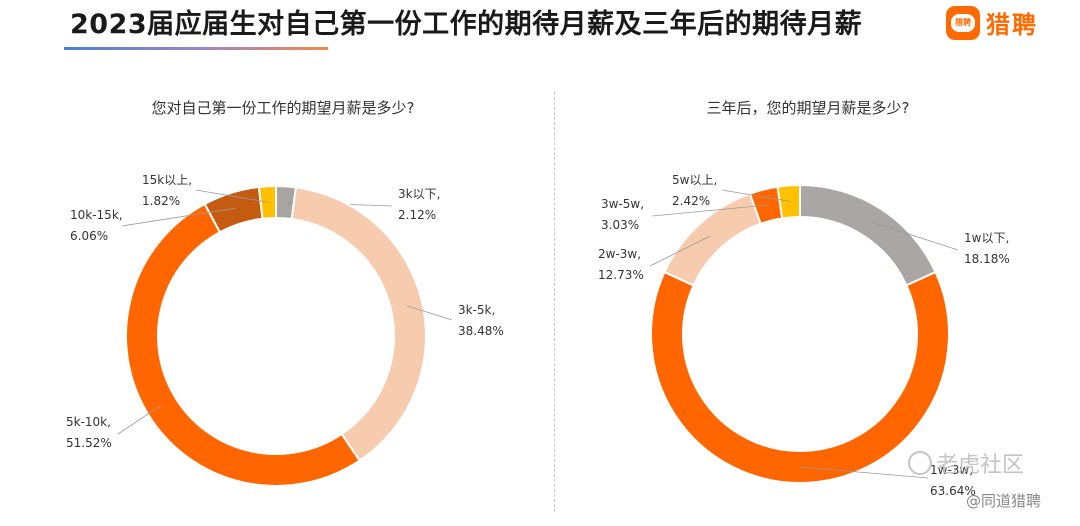  Describe the element at coordinates (466, 24) in the screenshot. I see `page-title: 2023届应届生对自己第一份工作的期待月薪及三年后的期待月薪` at that location.